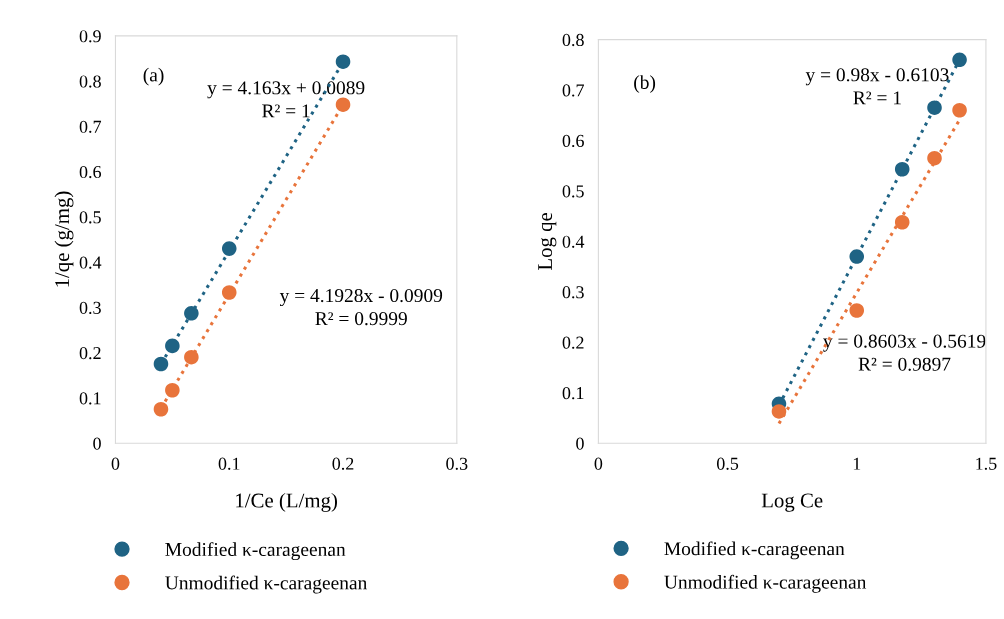  What do you see at coordinates (904, 352) in the screenshot?
I see `annotation: y = 0.8603x - 0.5619 R² = 0.9897` at bounding box center [904, 352].